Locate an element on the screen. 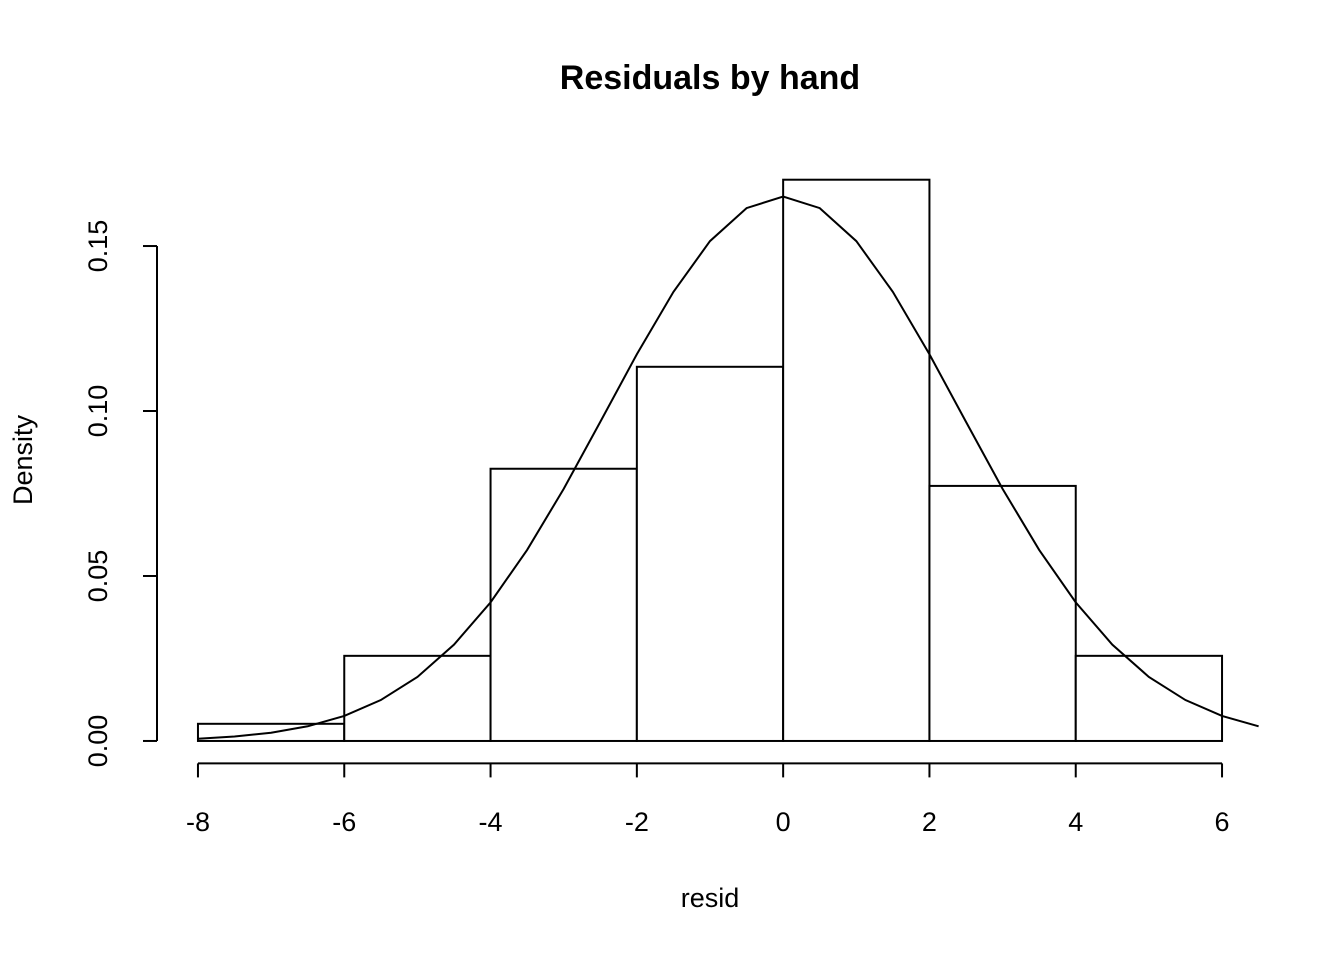 The width and height of the screenshot is (1344, 960). x-tick-label: 2 is located at coordinates (929, 822).